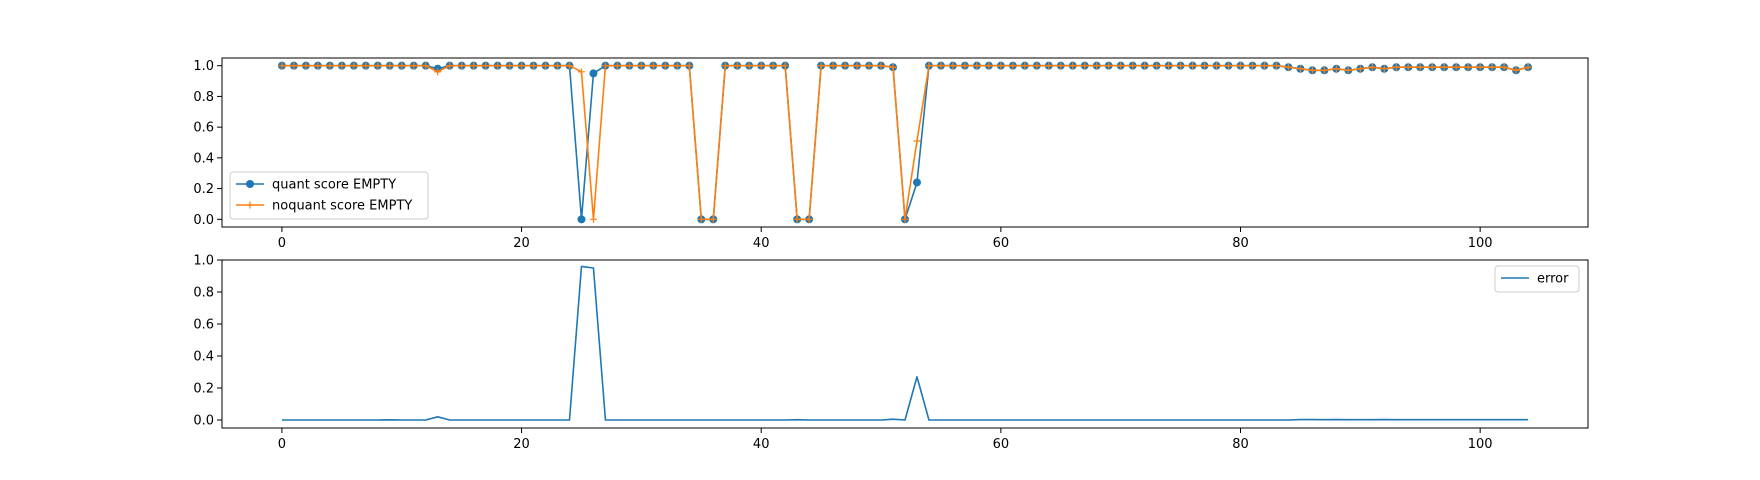 The image size is (1760, 480). What do you see at coordinates (1553, 279) in the screenshot?
I see `legend-label: error` at bounding box center [1553, 279].